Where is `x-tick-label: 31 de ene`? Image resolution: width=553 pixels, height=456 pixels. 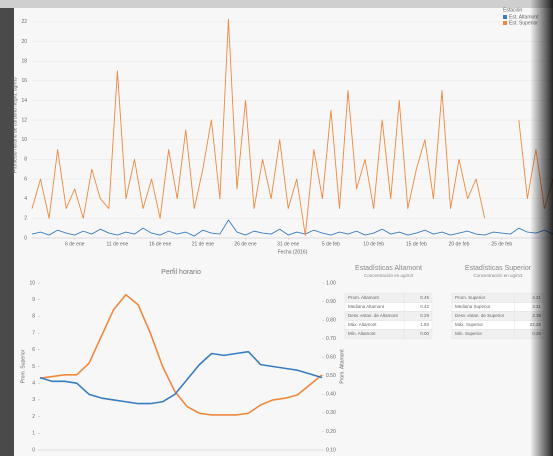 x-tick-label: 31 de ene is located at coordinates (288, 244).